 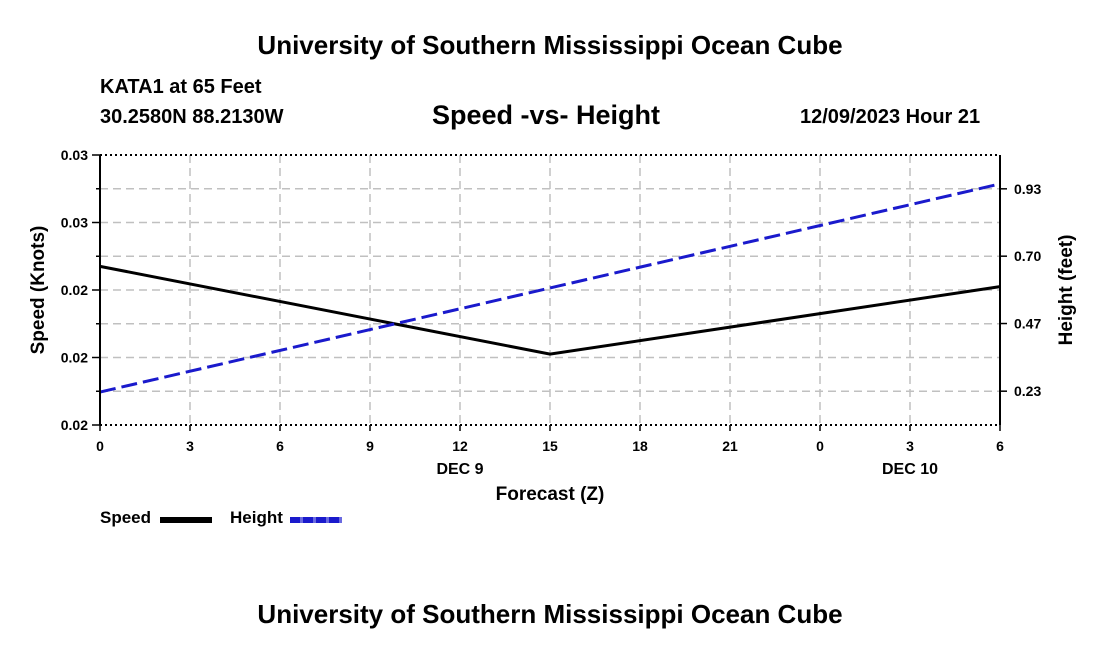 I want to click on y-axis-title: Speed (Knots), so click(x=38, y=290).